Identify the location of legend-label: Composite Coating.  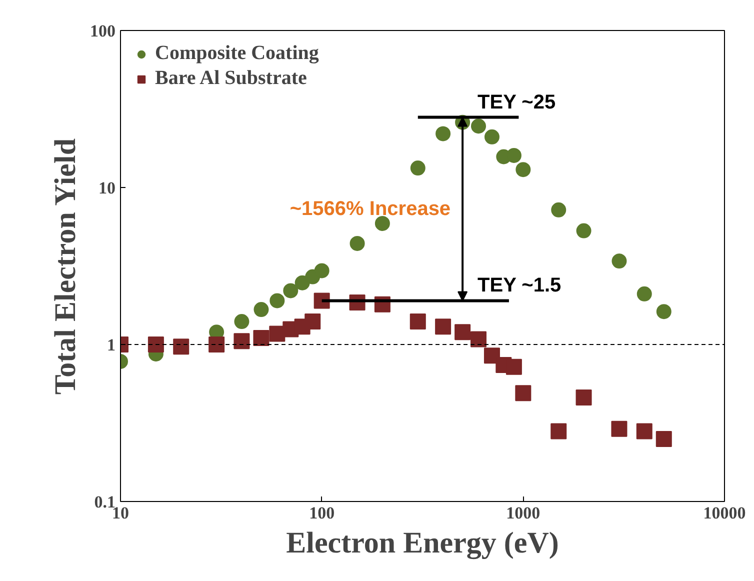
(237, 53).